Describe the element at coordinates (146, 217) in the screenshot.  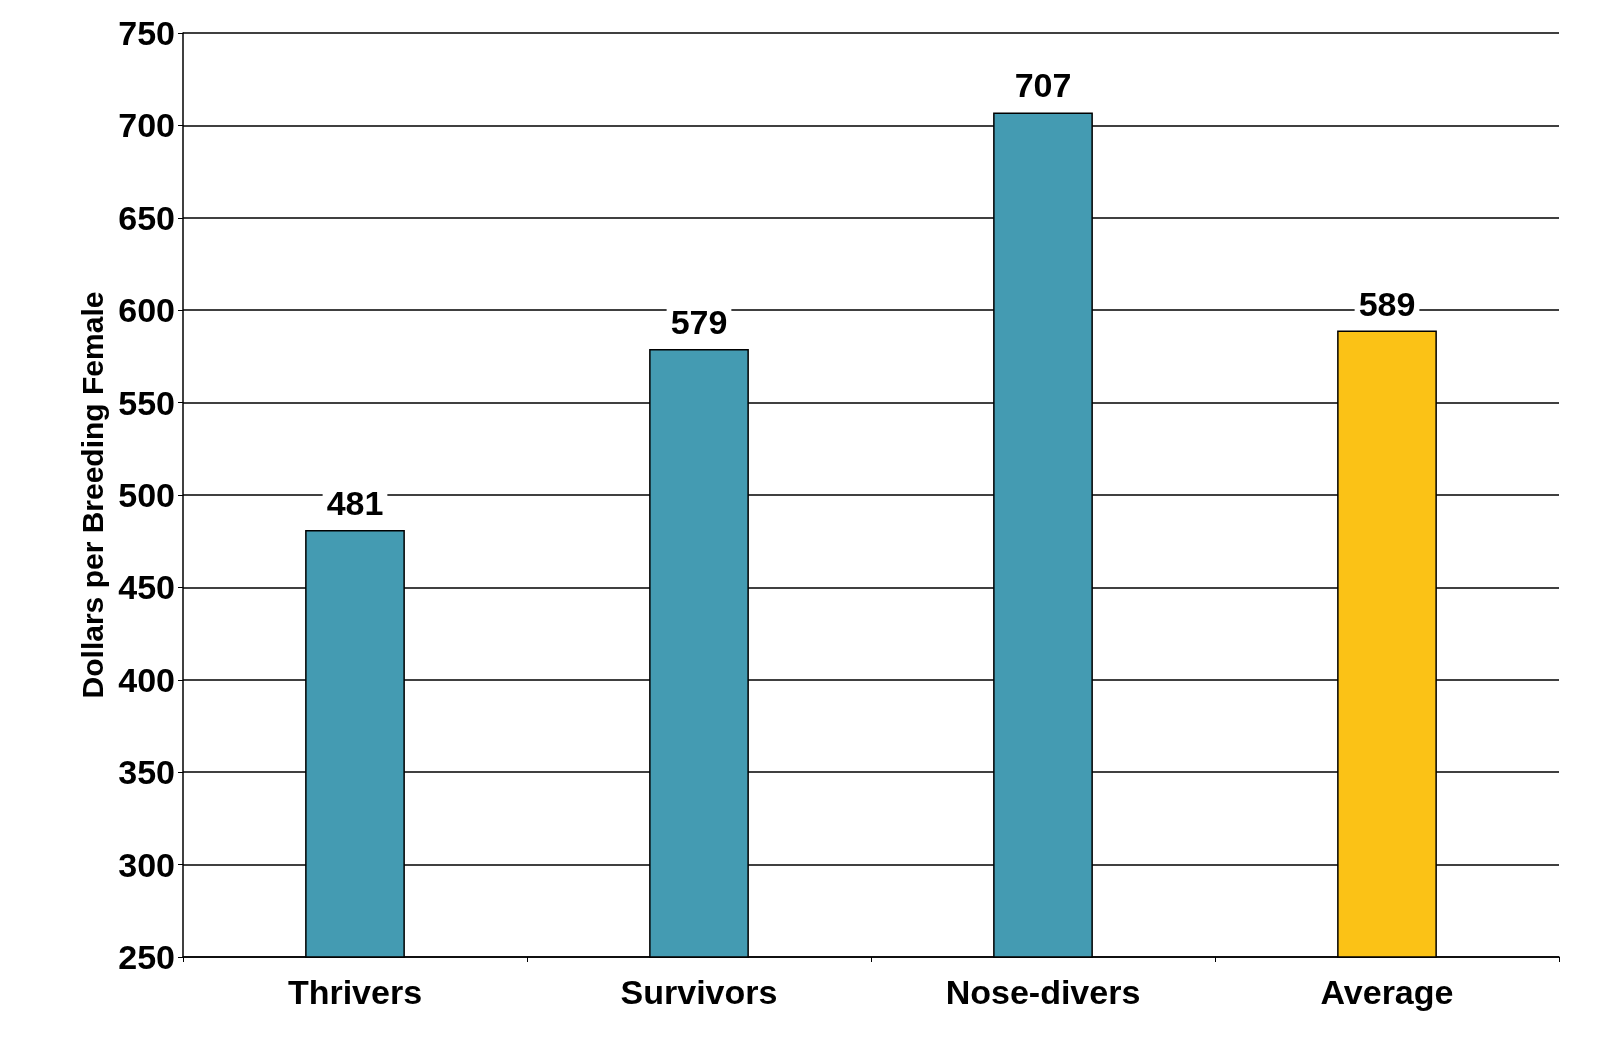
I see `y-tick-label: 650` at that location.